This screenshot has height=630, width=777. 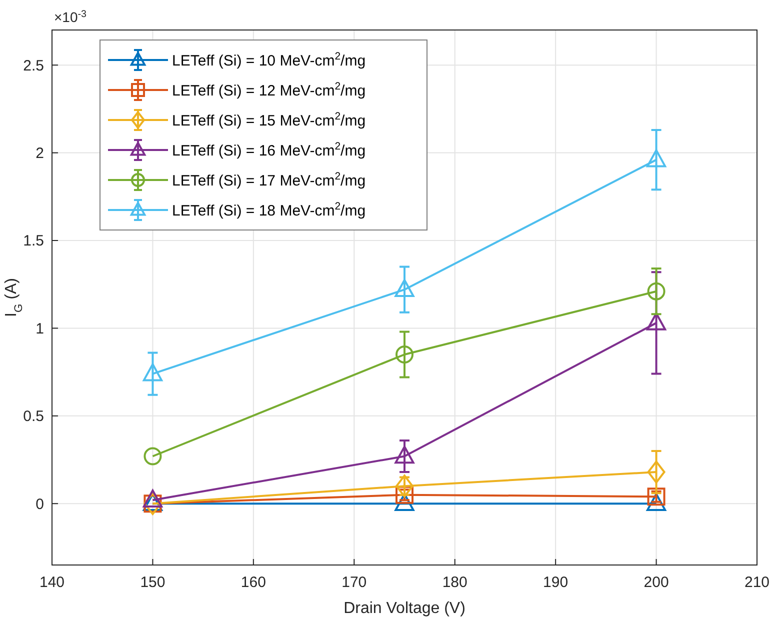 I want to click on x-tick-label: 150, so click(x=153, y=582).